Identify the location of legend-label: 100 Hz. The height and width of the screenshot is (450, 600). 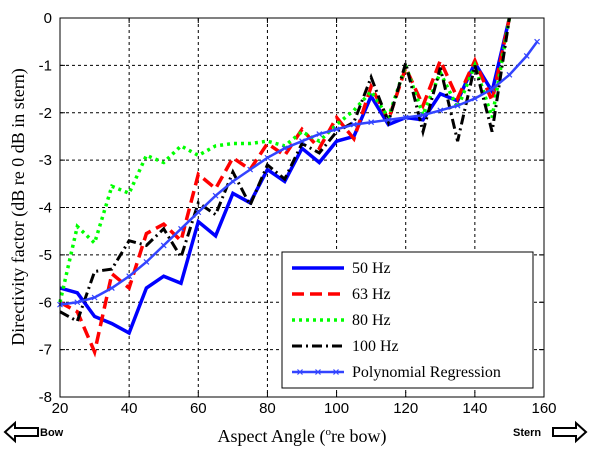
(375, 346).